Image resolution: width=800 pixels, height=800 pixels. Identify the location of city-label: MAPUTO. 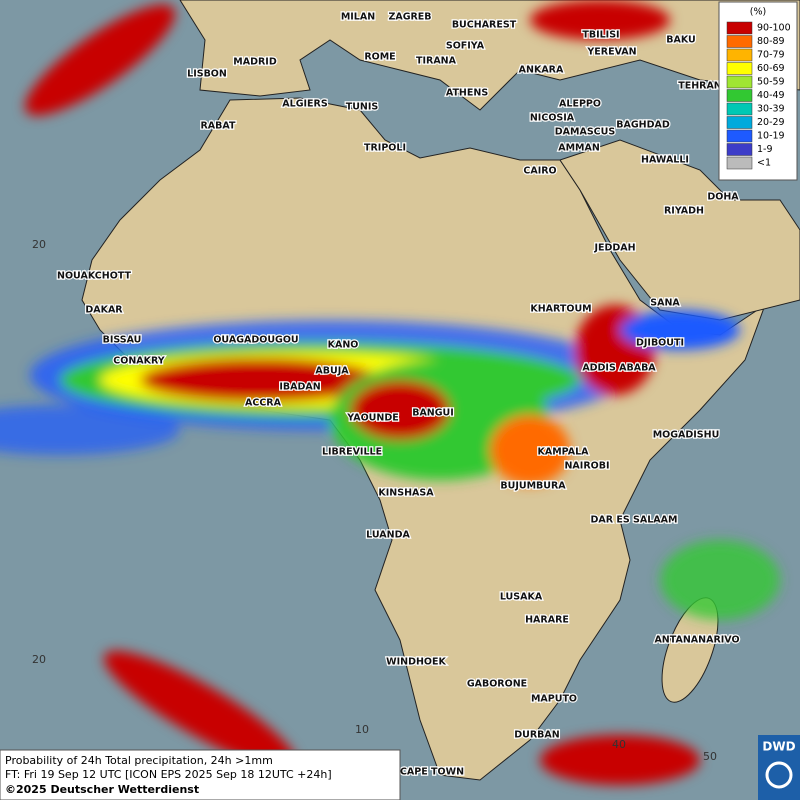
(554, 699).